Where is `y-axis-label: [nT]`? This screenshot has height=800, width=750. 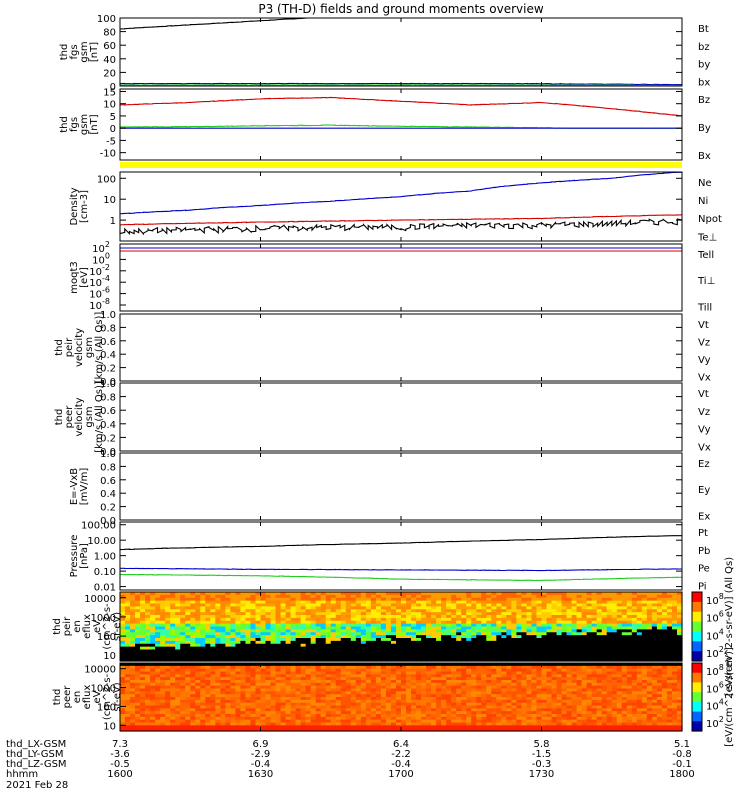 y-axis-label: [nT] is located at coordinates (94, 124).